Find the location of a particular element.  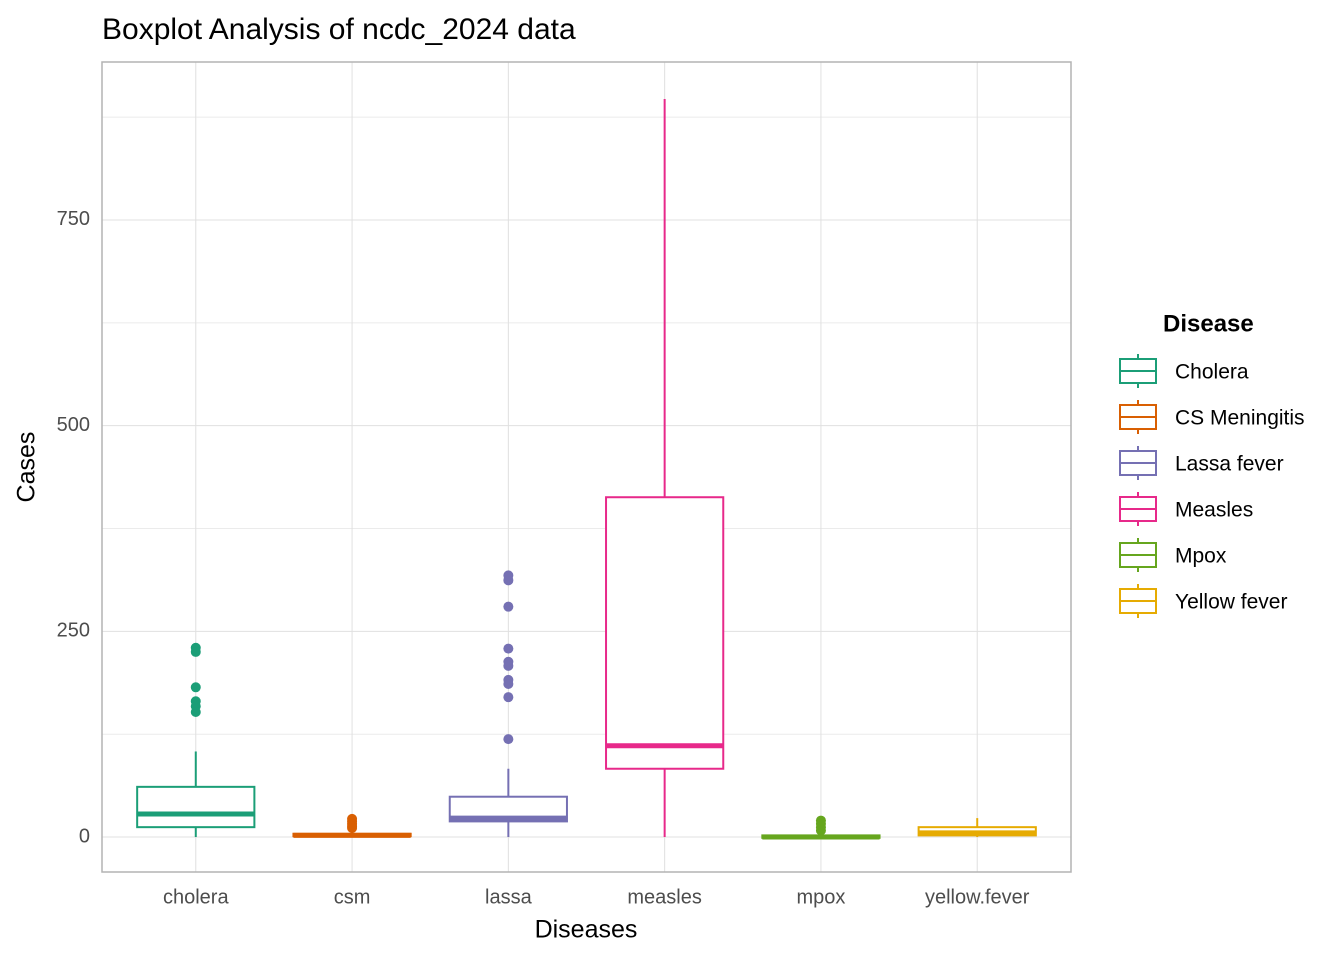

x-tick-label: lassa is located at coordinates (509, 897).